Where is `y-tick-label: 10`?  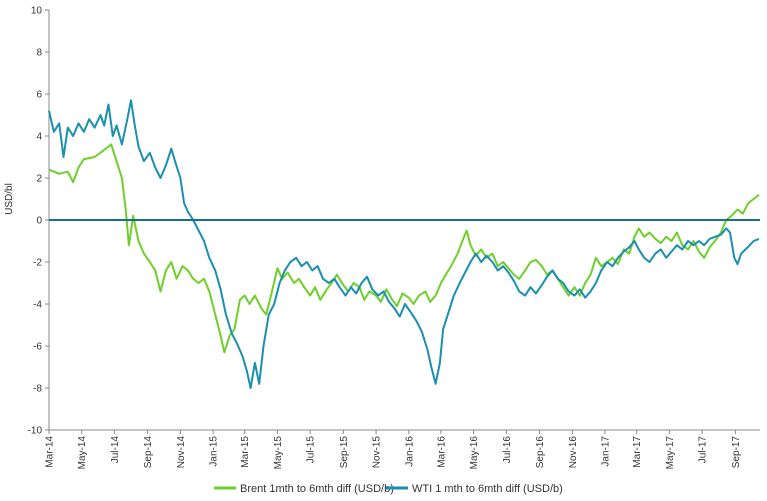
y-tick-label: 10 is located at coordinates (37, 11).